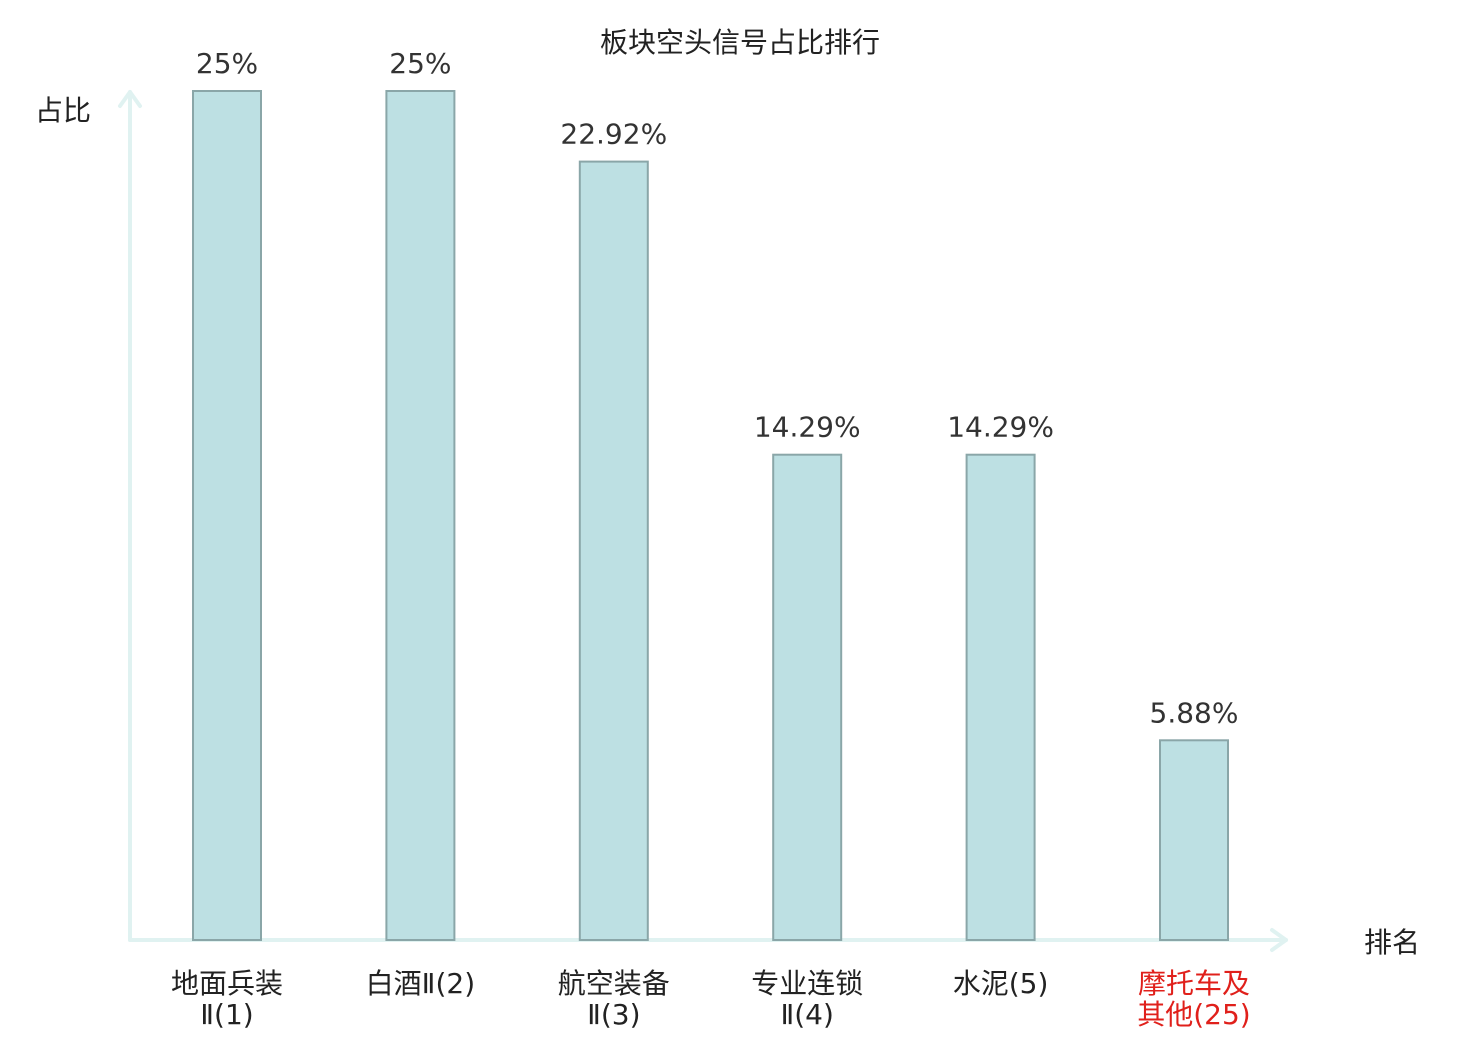 This screenshot has width=1480, height=1040. Describe the element at coordinates (420, 983) in the screenshot. I see `category-label-2: 白酒Ⅱ(2)` at that location.